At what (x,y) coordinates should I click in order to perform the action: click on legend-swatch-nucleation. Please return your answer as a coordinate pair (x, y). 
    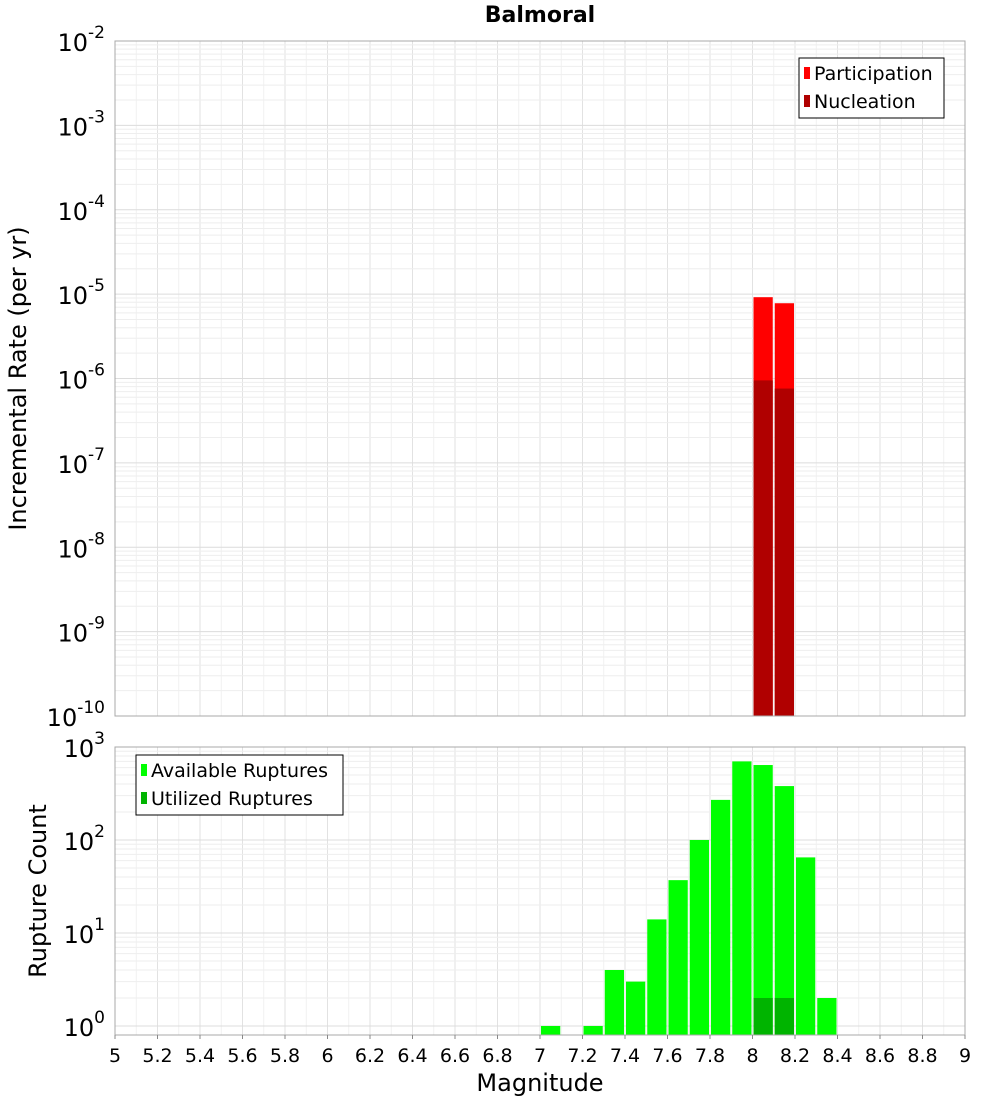
    Looking at the image, I should click on (807, 101).